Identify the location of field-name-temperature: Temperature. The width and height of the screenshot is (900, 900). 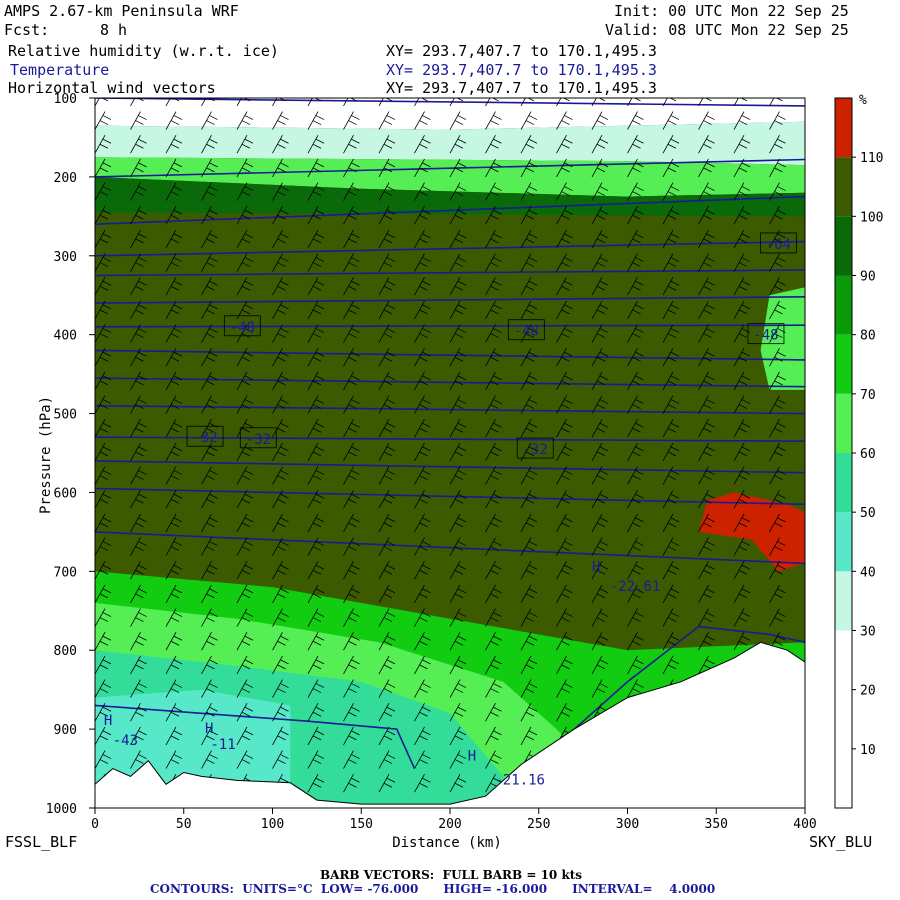
(60, 70).